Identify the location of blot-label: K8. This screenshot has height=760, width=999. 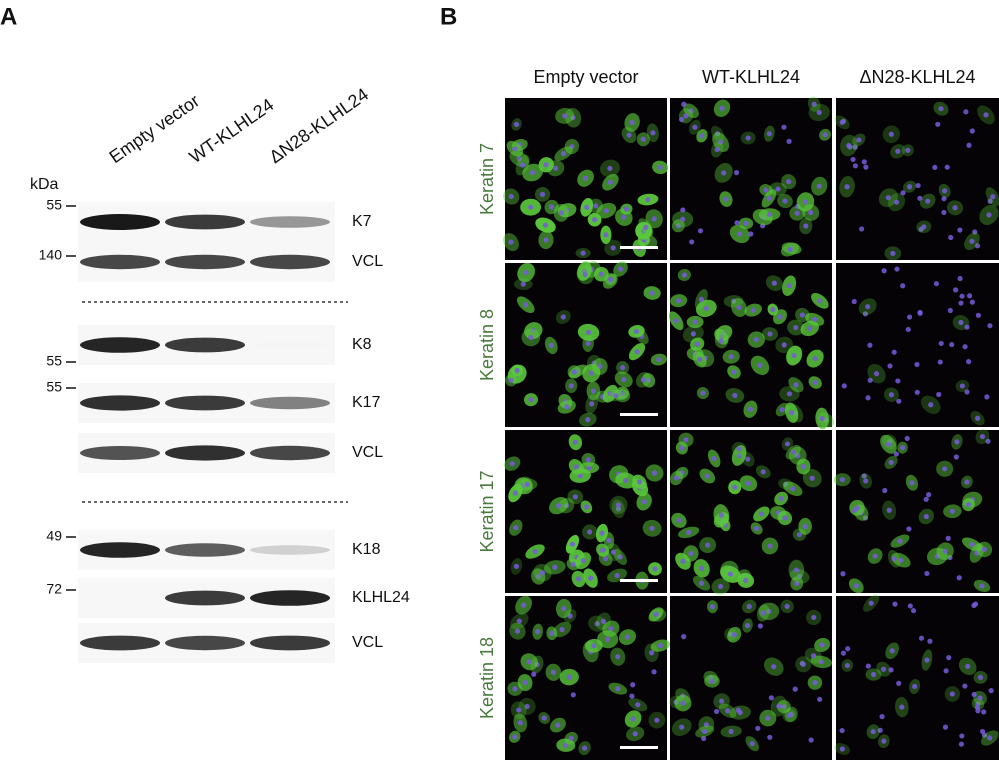
(362, 344).